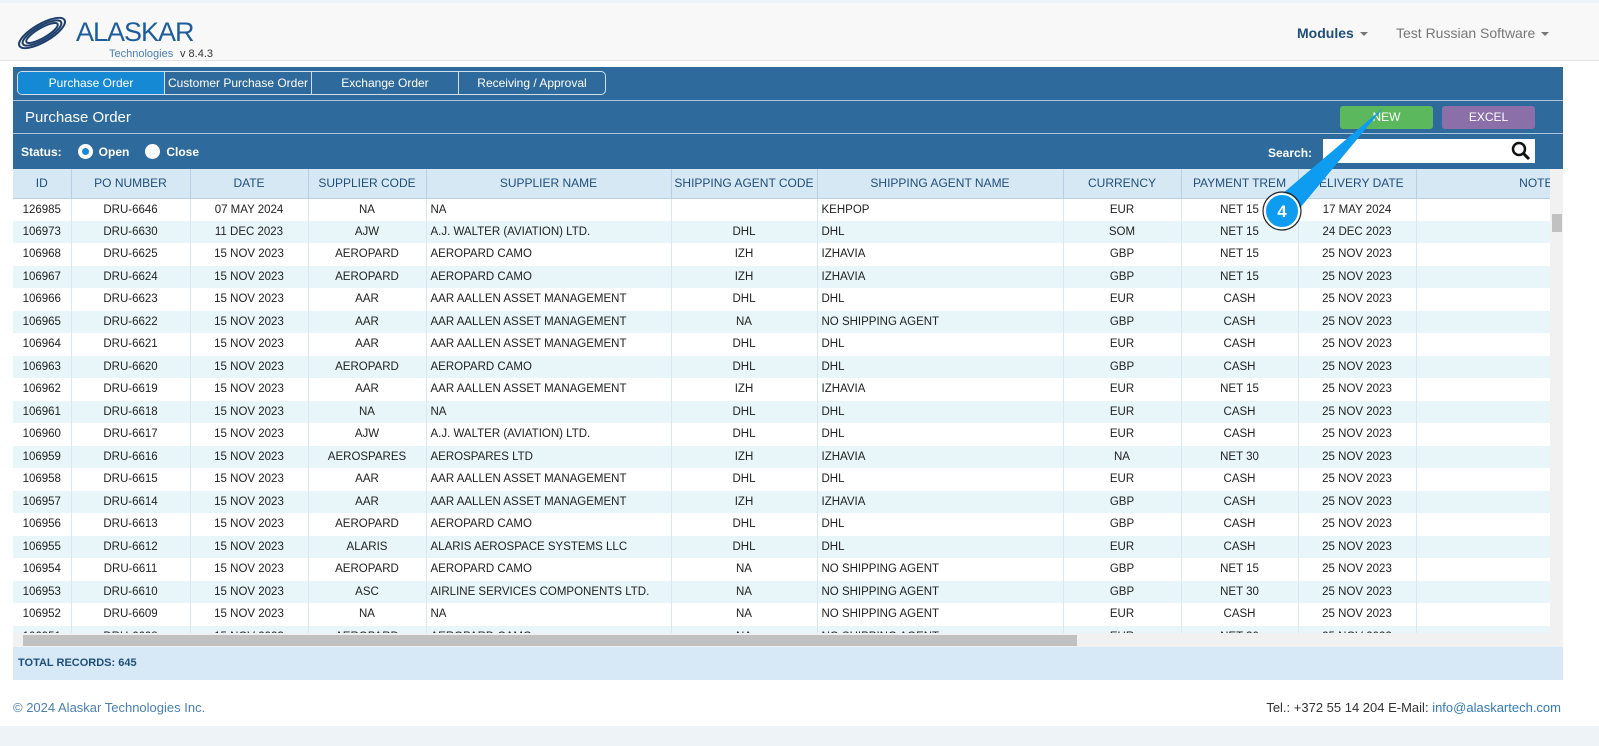  What do you see at coordinates (153, 151) in the screenshot?
I see `close-radio` at bounding box center [153, 151].